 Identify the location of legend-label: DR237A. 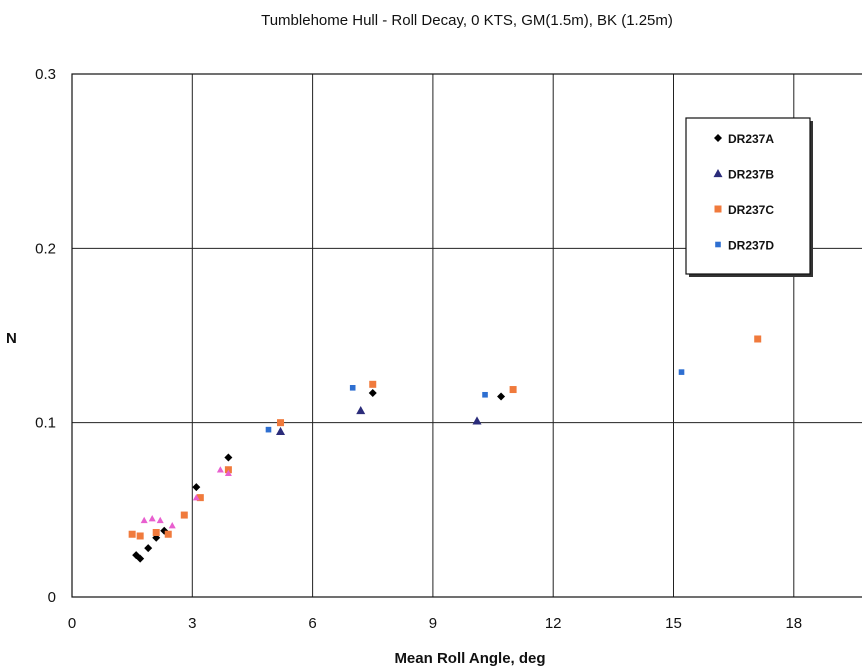
(751, 139).